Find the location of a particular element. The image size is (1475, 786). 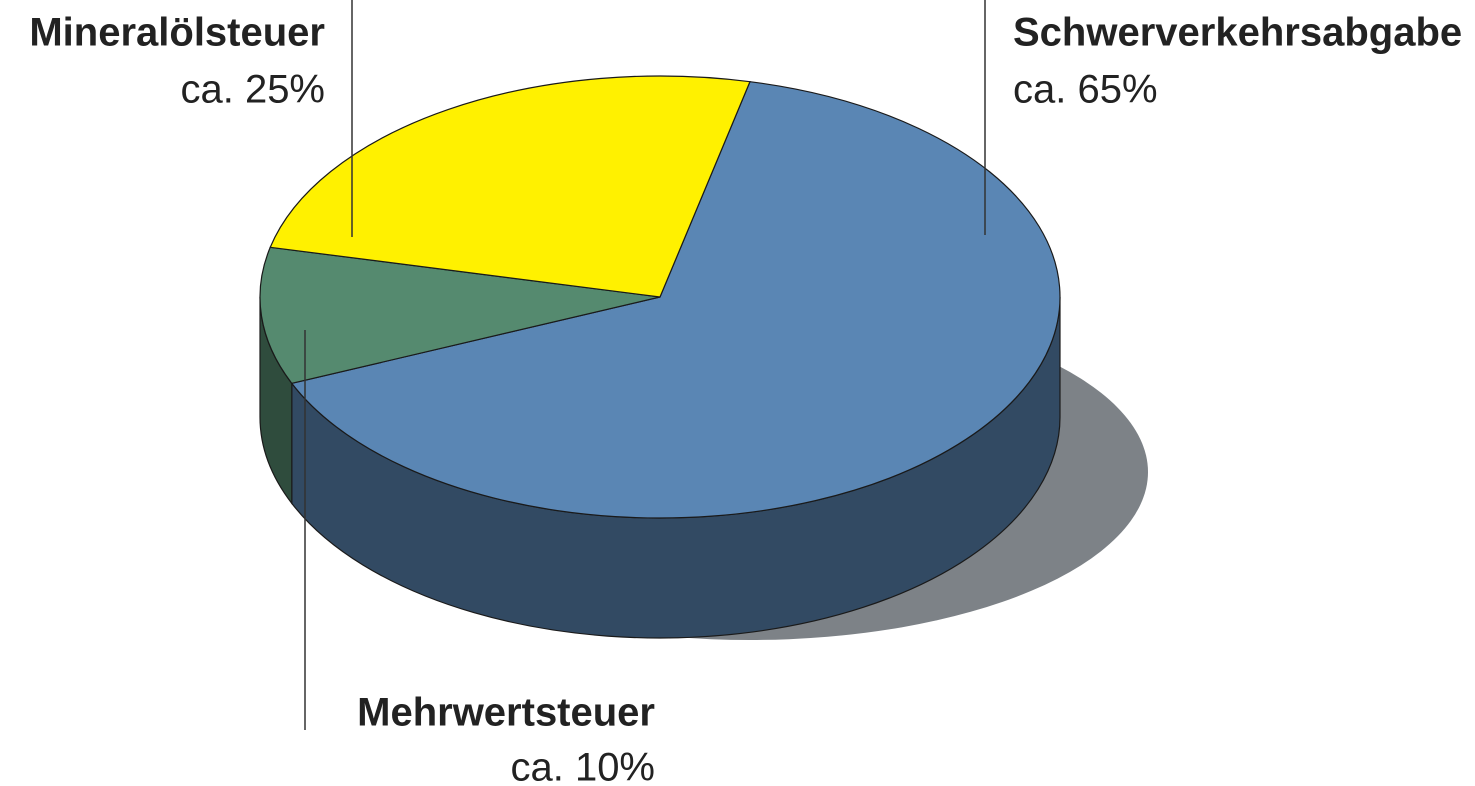

slice-label: Mineralölsteuer is located at coordinates (177, 33).